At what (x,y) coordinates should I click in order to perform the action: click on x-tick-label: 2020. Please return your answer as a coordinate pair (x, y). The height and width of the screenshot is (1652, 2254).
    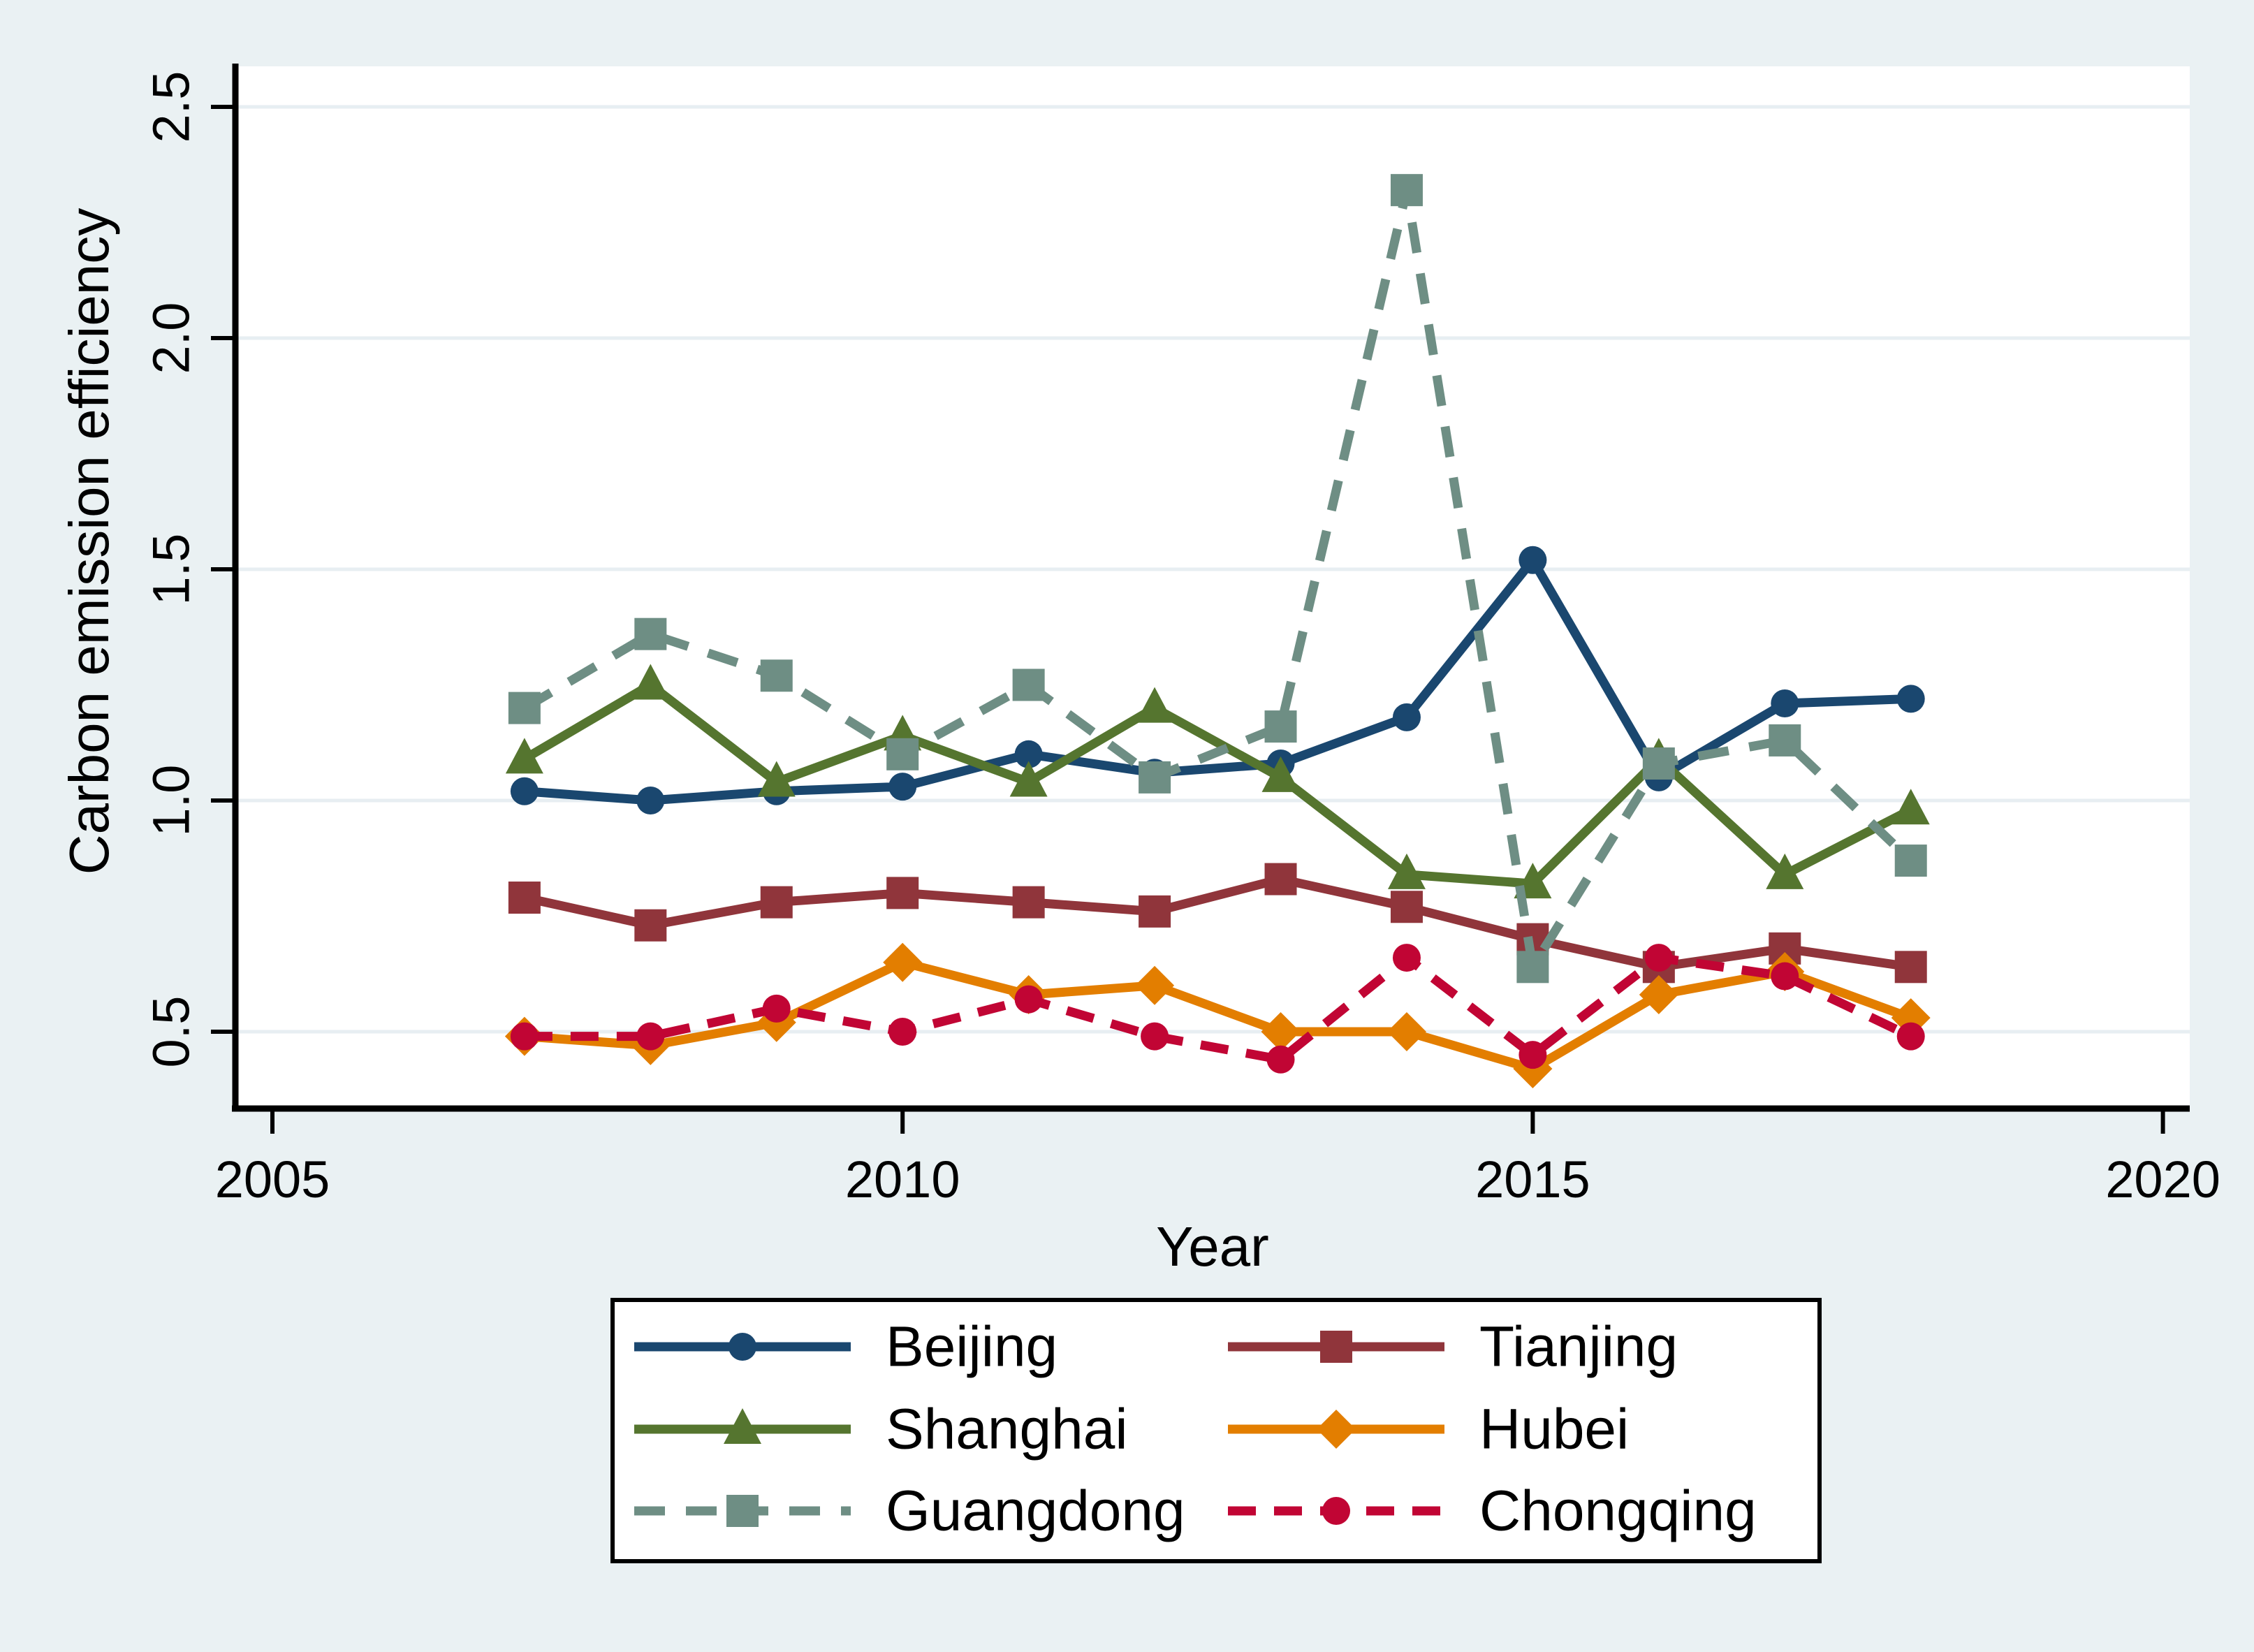
    Looking at the image, I should click on (2162, 1179).